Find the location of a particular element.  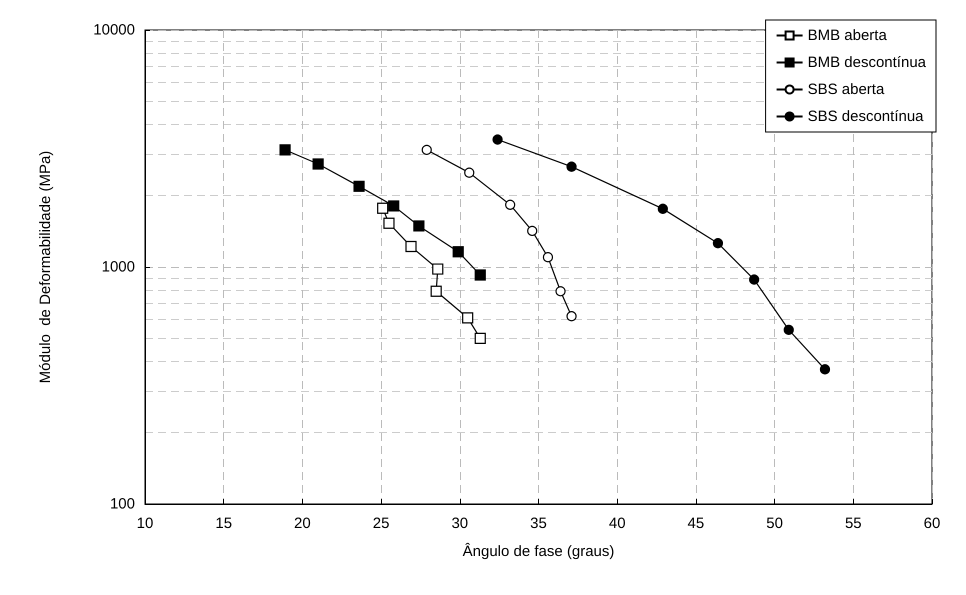

x-tick-label: 45 is located at coordinates (696, 523).